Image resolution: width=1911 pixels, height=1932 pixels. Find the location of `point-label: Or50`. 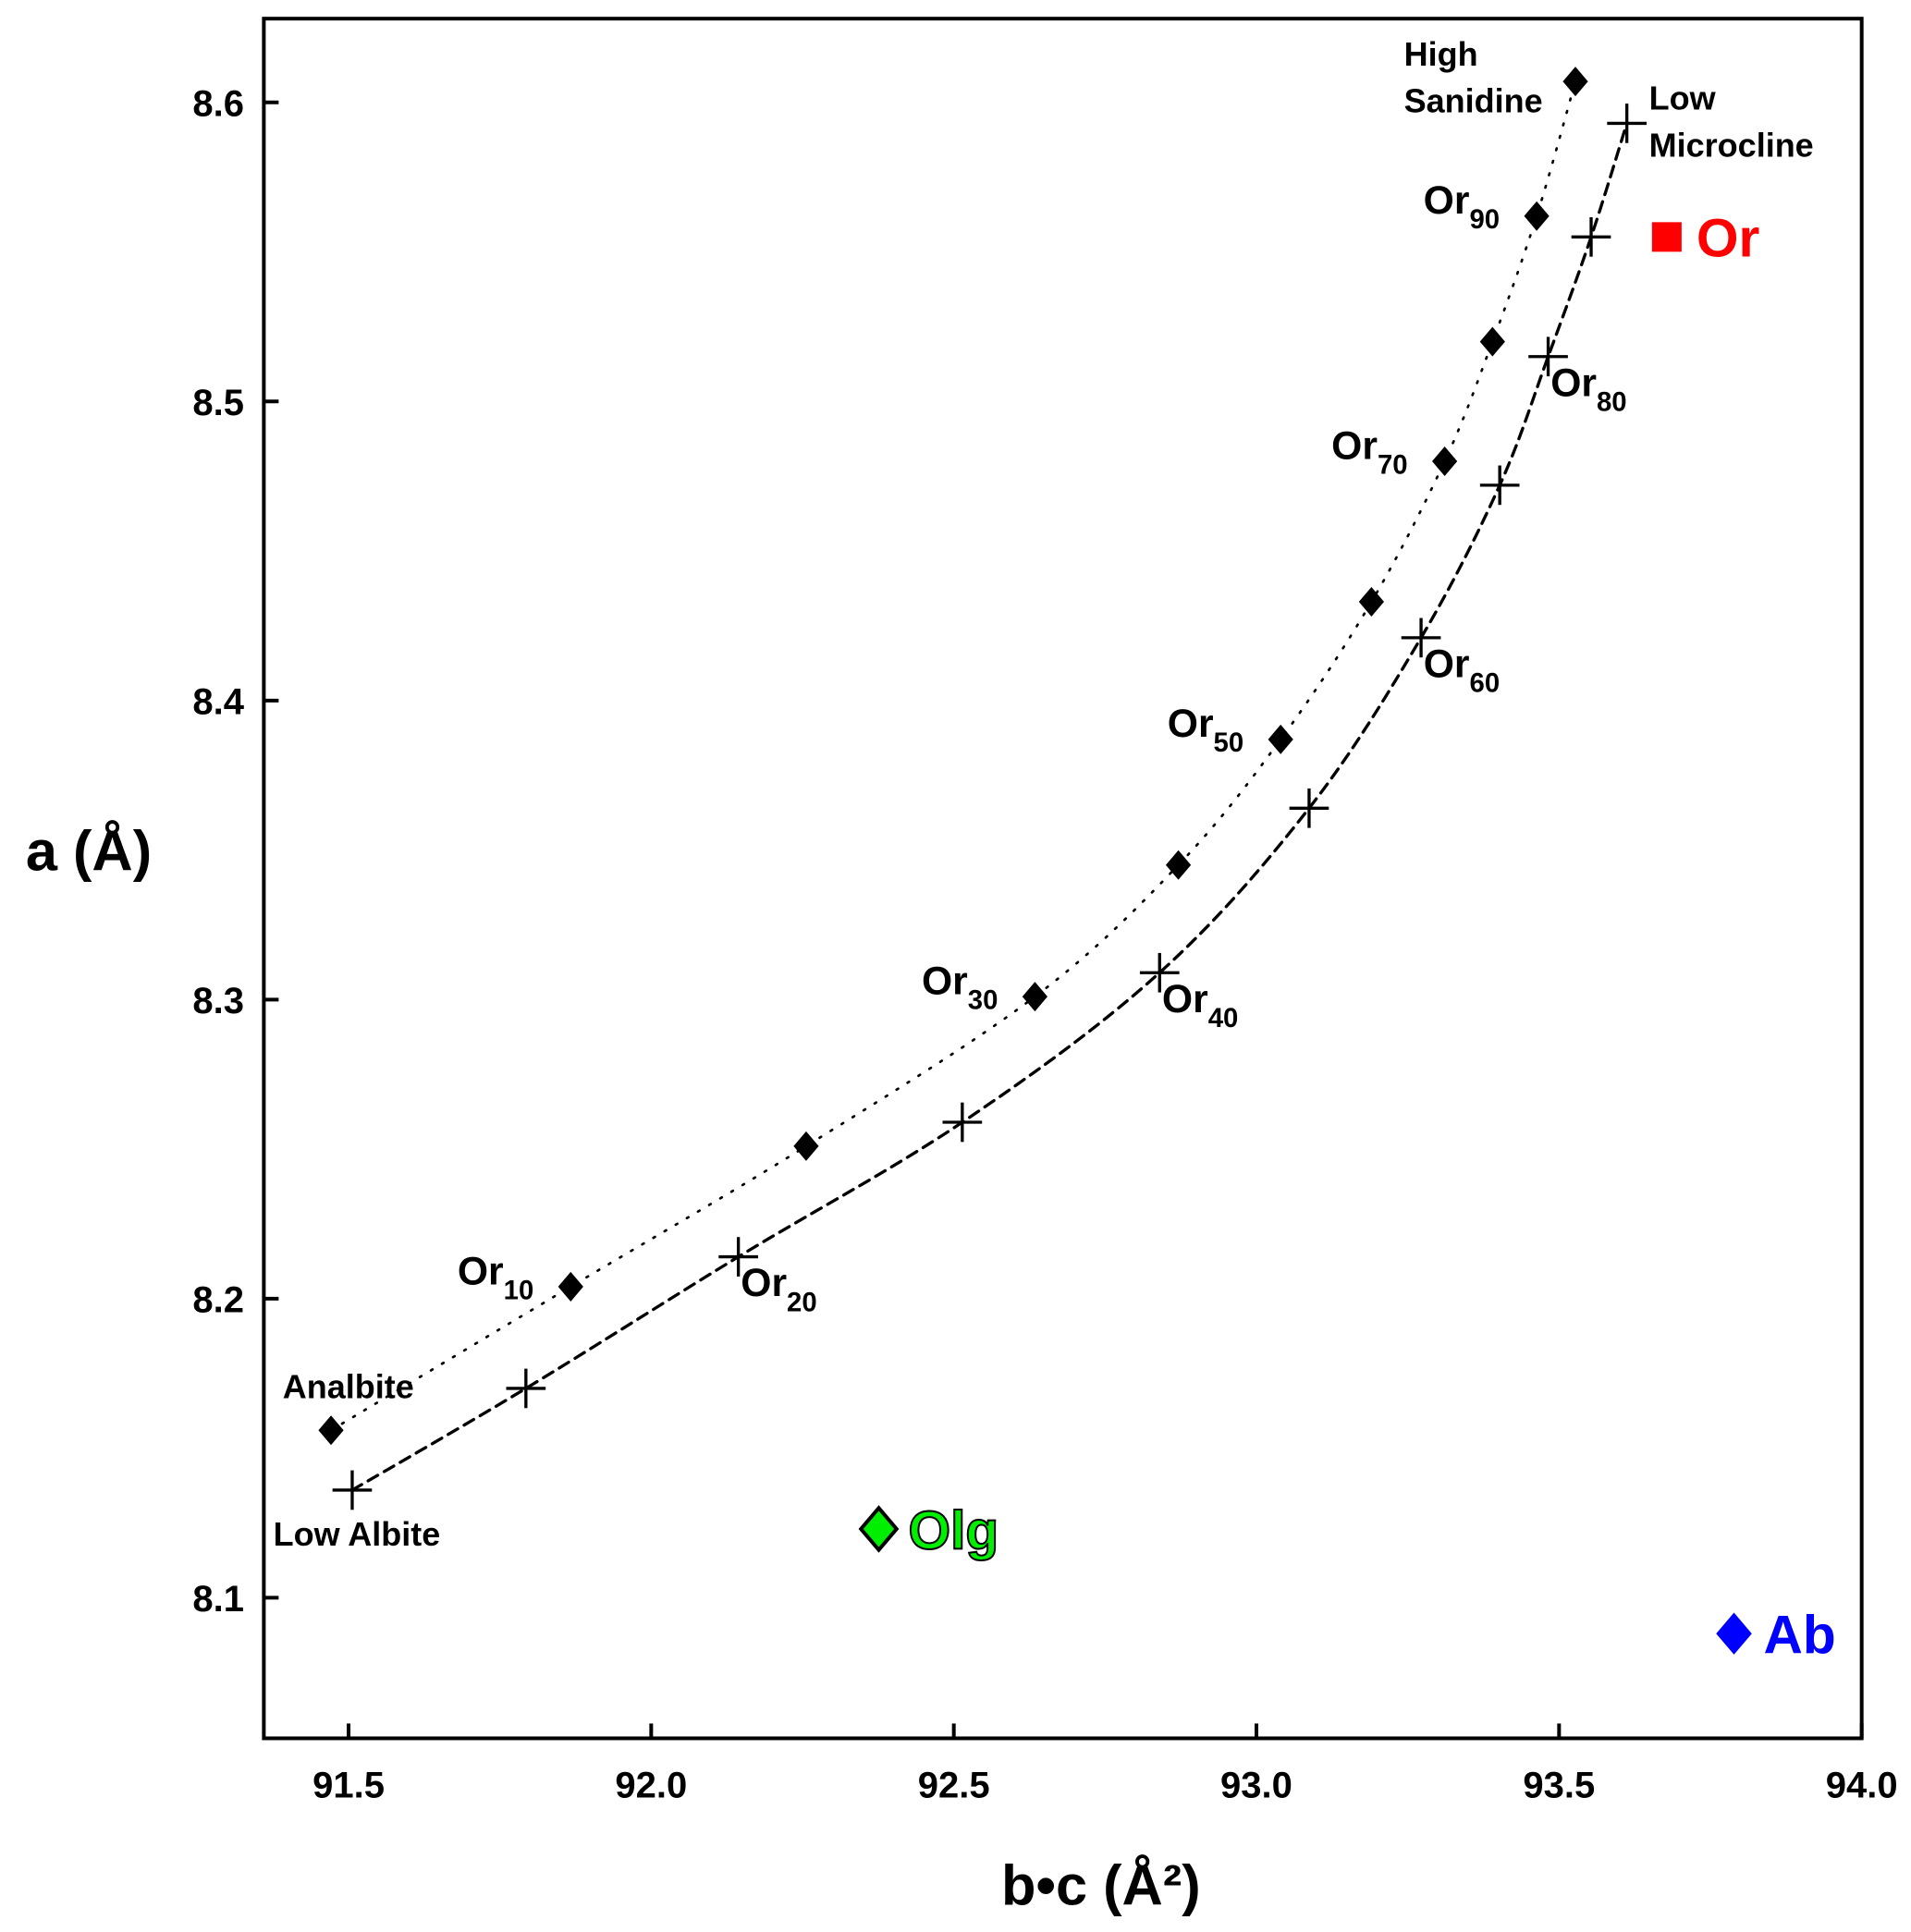

point-label: Or50 is located at coordinates (1206, 730).